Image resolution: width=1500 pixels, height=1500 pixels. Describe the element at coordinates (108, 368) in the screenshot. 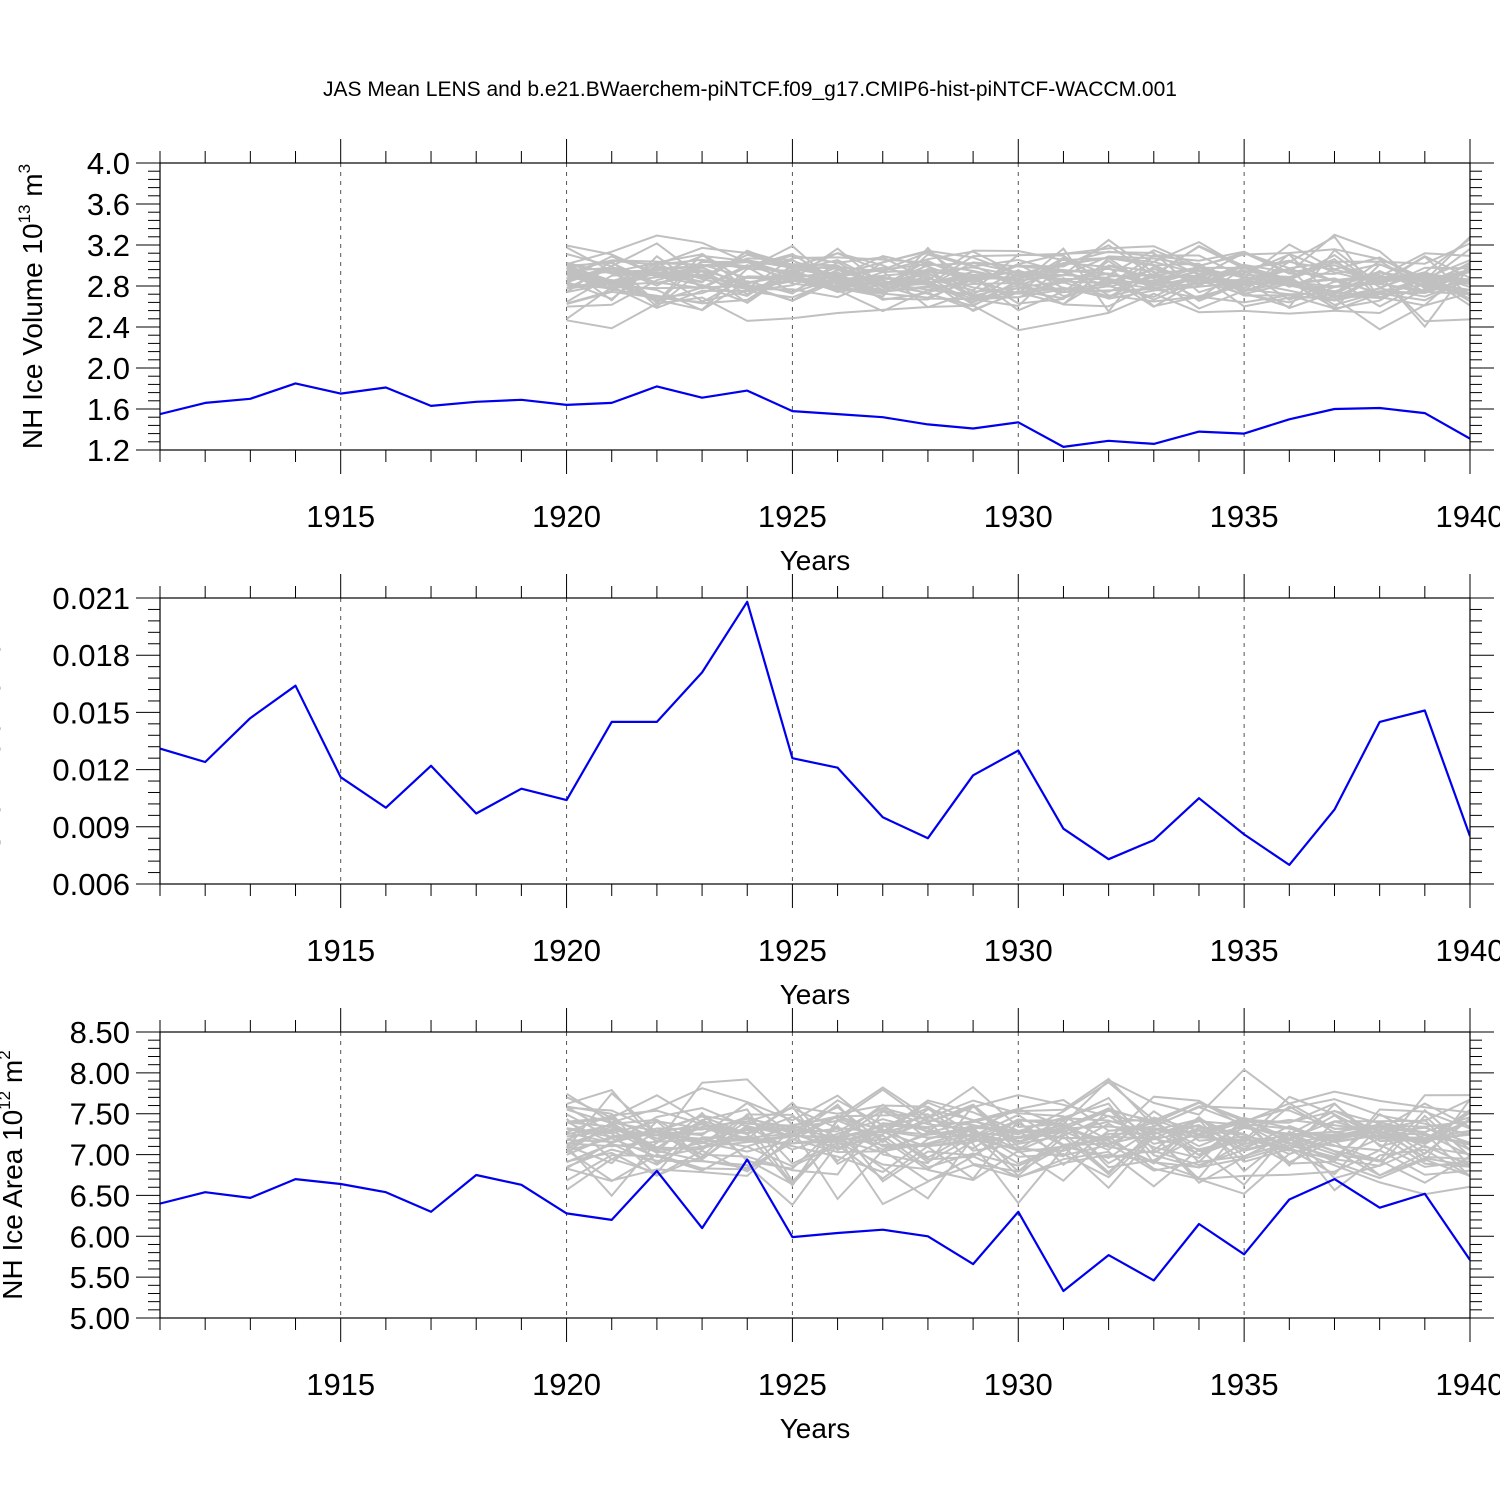

I see `y-tick-label: 2.0` at that location.